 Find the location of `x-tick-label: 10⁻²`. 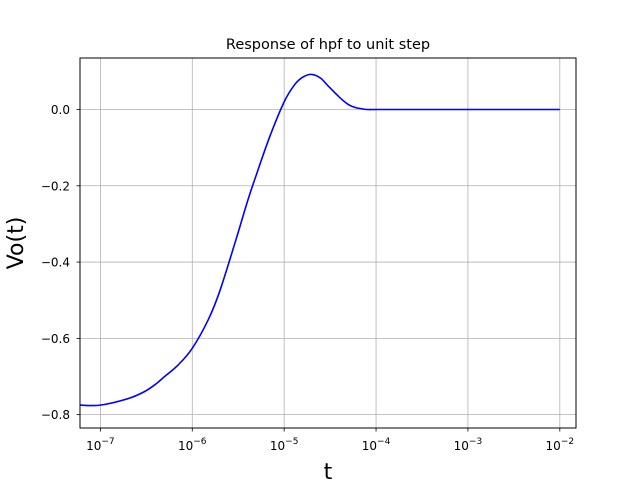

x-tick-label: 10⁻² is located at coordinates (560, 445).